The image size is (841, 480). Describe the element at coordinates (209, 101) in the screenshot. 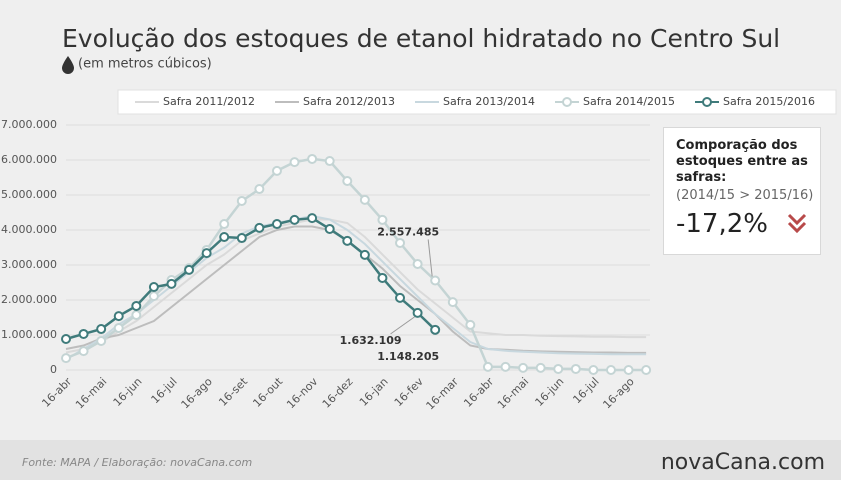

I see `legend-label: Safra 2011/2012` at that location.